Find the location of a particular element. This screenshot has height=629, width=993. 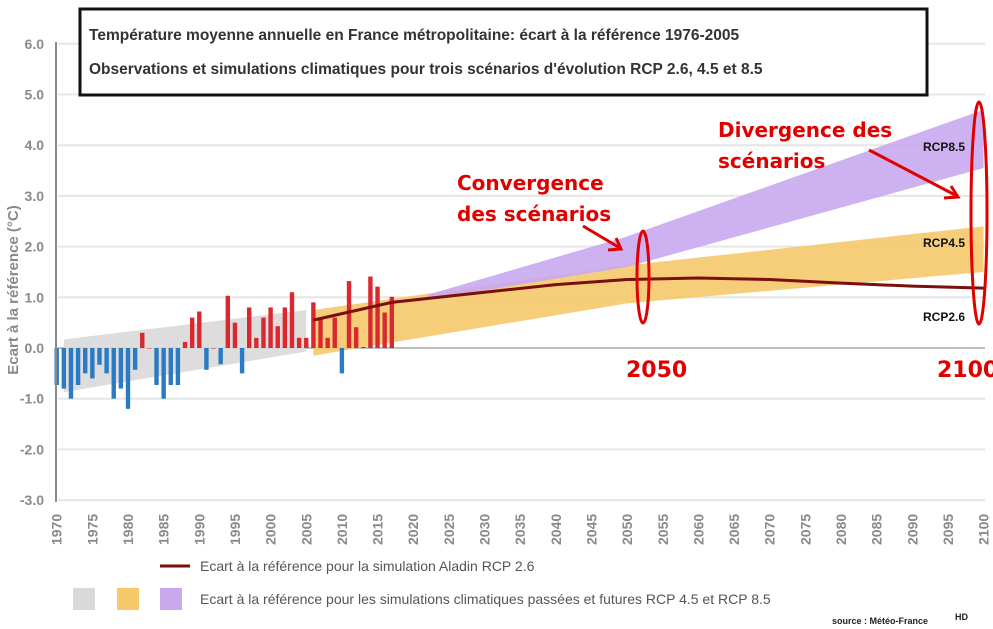

x-tick-label: 1970 is located at coordinates (57, 529).